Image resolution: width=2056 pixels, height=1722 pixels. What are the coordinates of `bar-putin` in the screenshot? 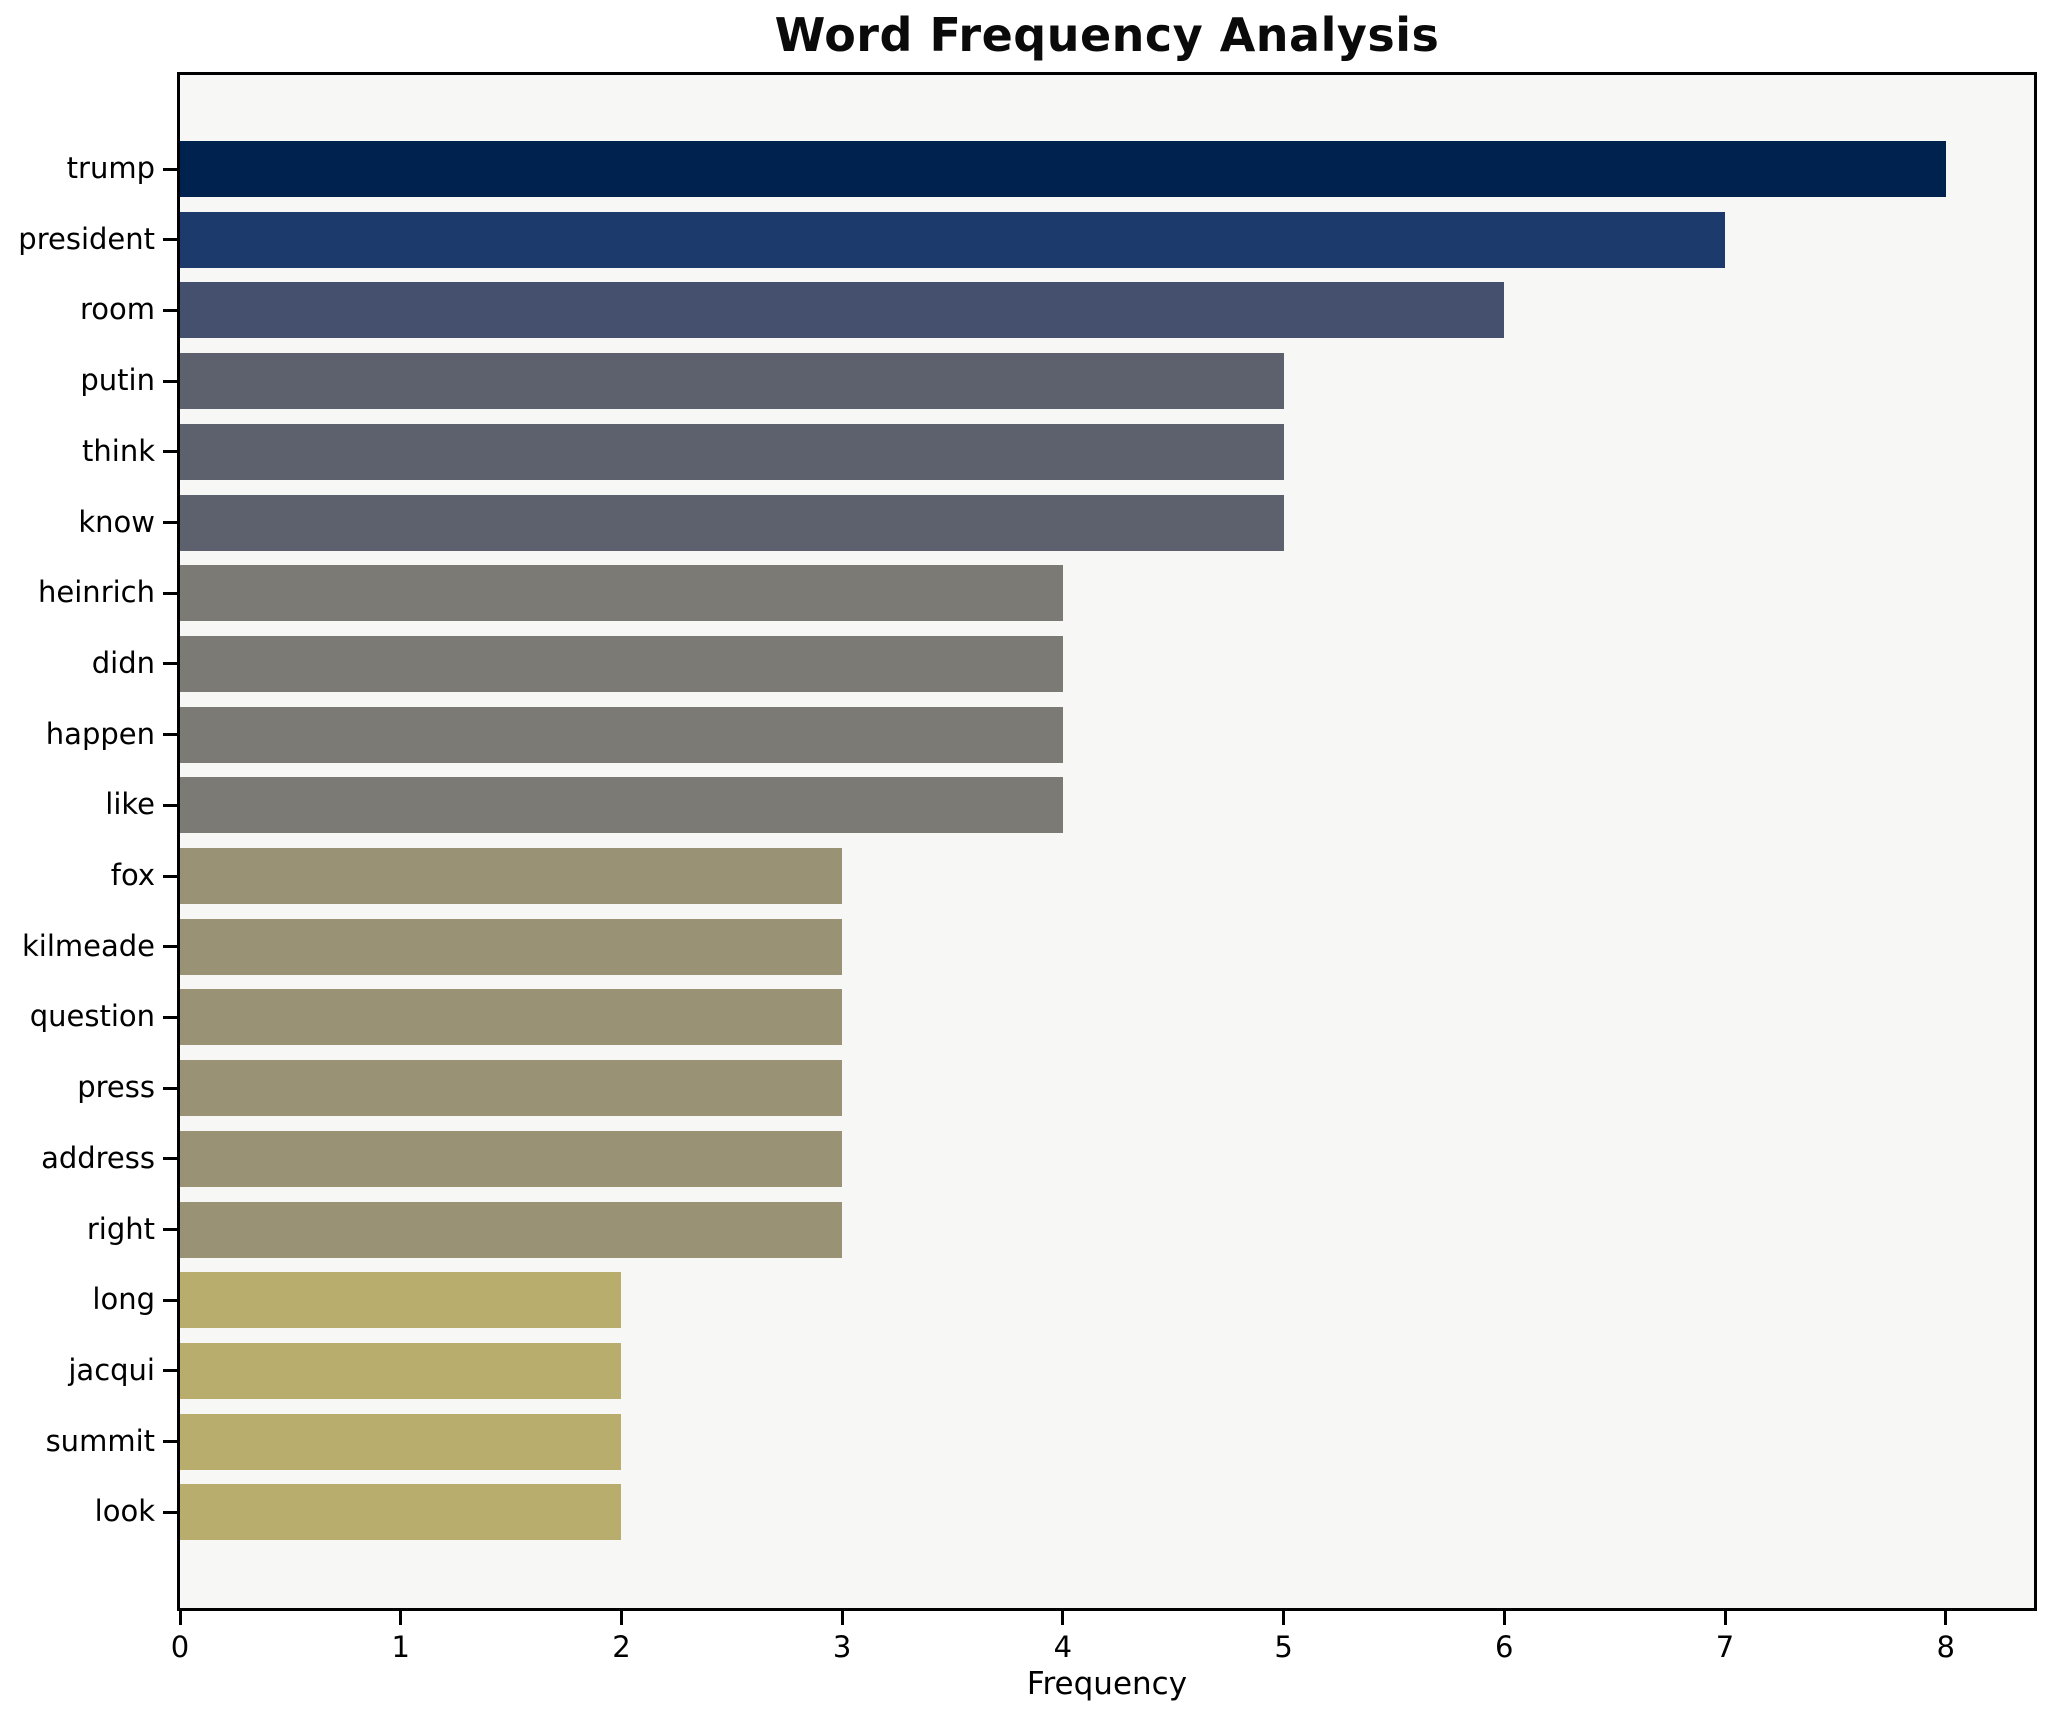 It's located at (732, 381).